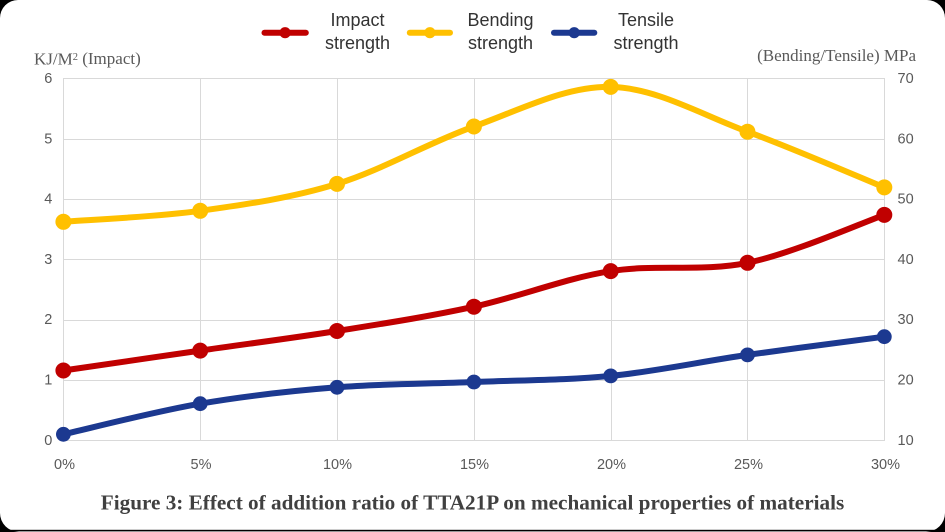 The height and width of the screenshot is (532, 945). I want to click on svg-text: 10%, so click(337, 465).